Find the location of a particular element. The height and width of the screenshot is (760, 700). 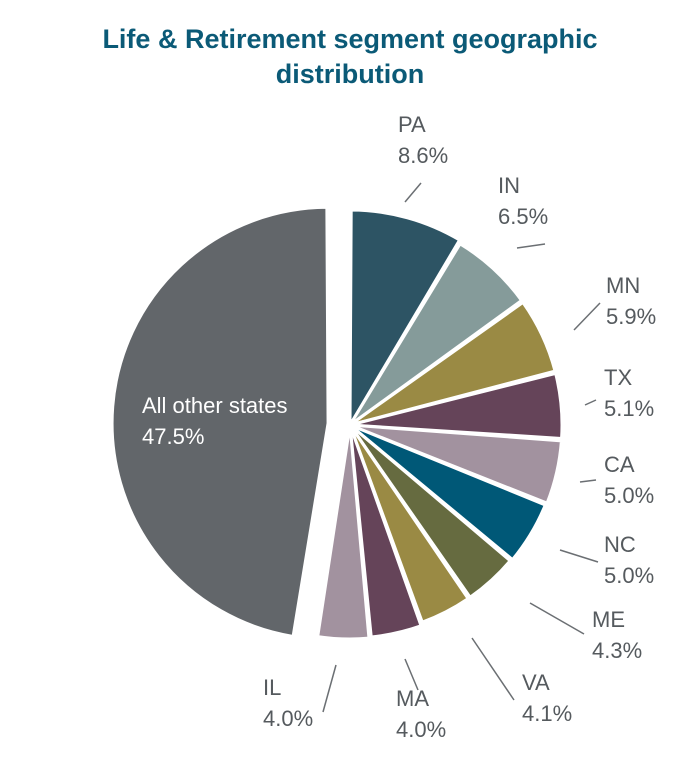

slice-value-all-other-states: 47.5% is located at coordinates (173, 436).